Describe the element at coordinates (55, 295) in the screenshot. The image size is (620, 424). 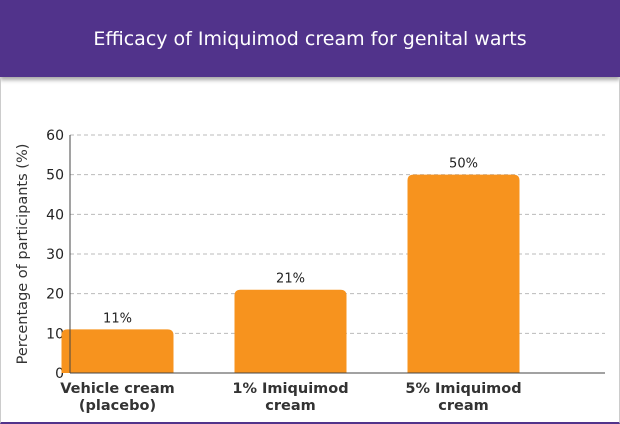
I see `y-tick-label: 20` at that location.